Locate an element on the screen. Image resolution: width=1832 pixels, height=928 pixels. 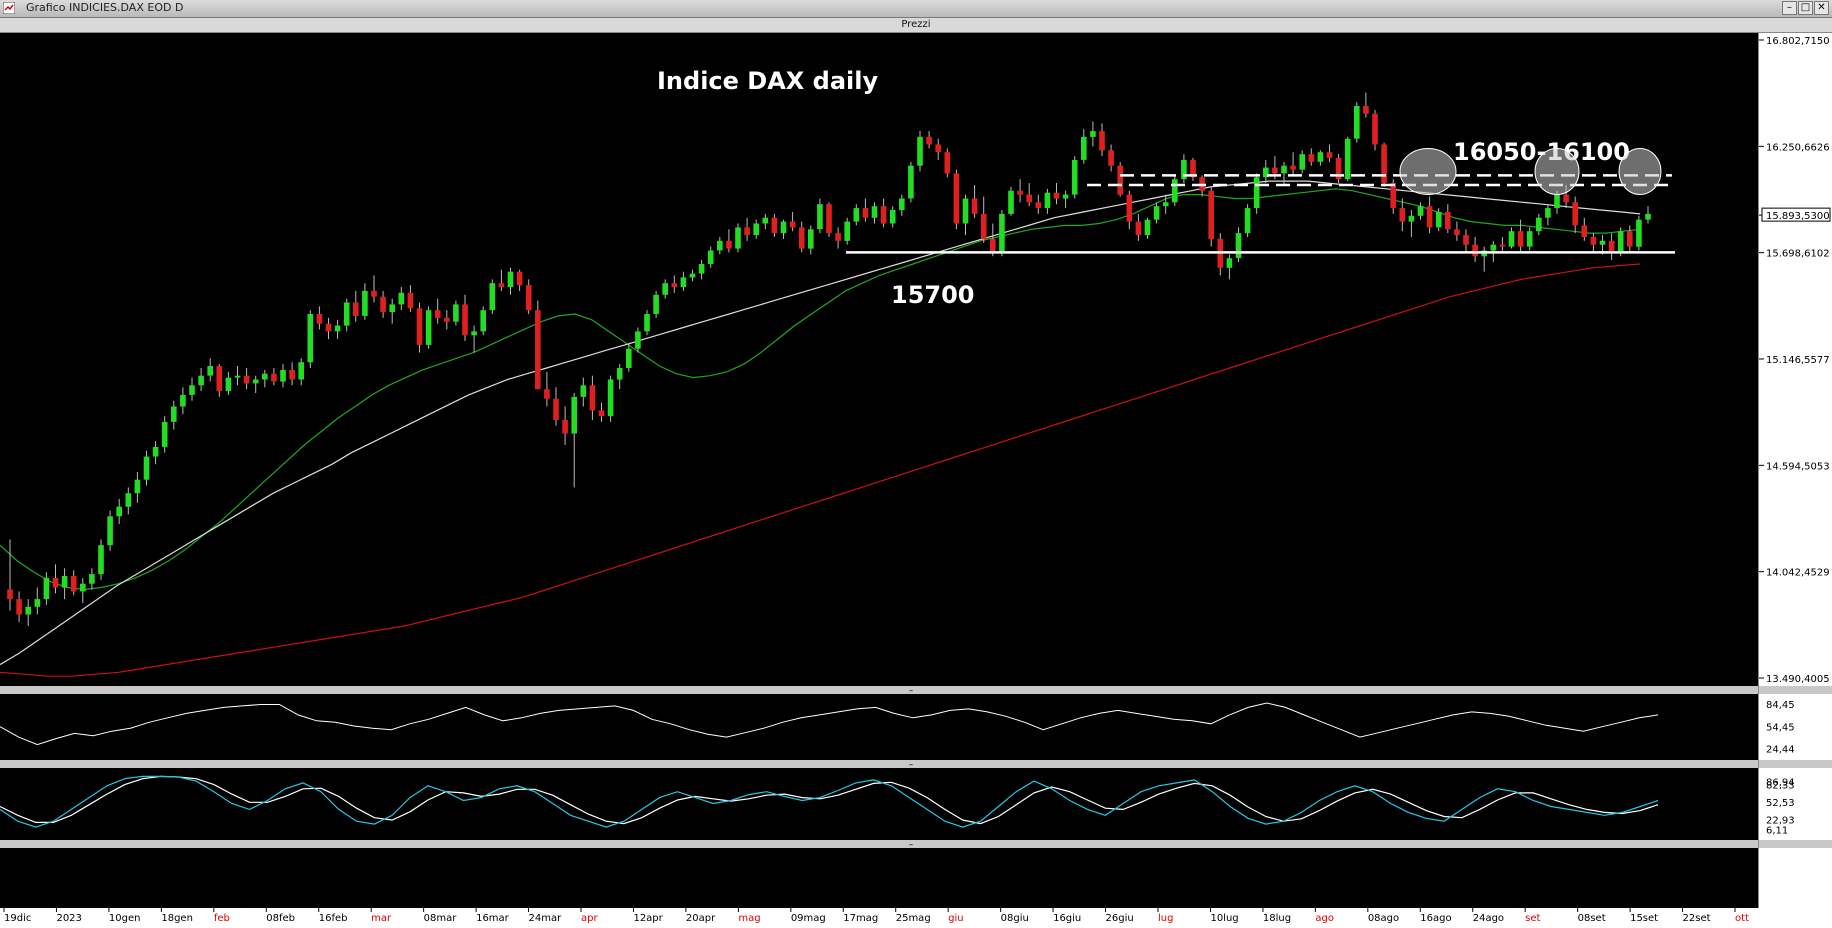
level-lines is located at coordinates (1260, 201).